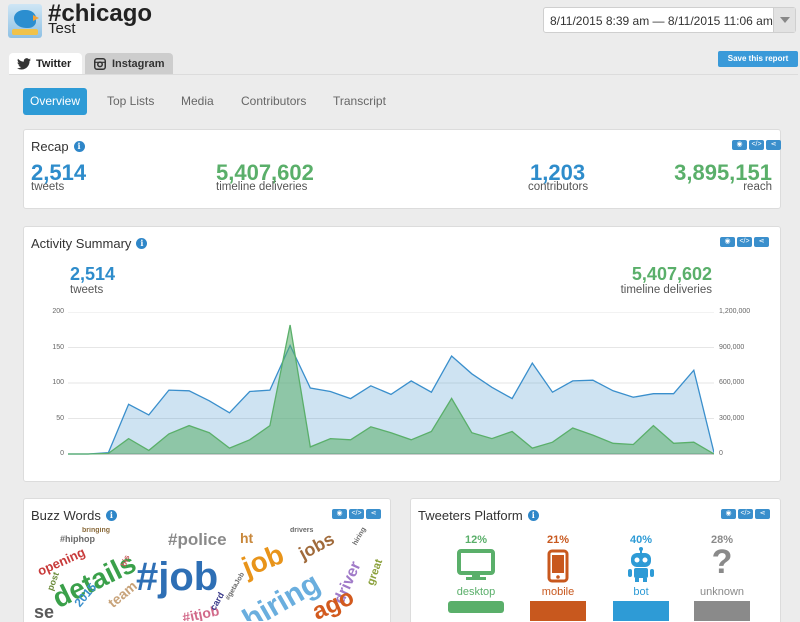 The image size is (800, 622). I want to click on buzz-word: #job, so click(177, 577).